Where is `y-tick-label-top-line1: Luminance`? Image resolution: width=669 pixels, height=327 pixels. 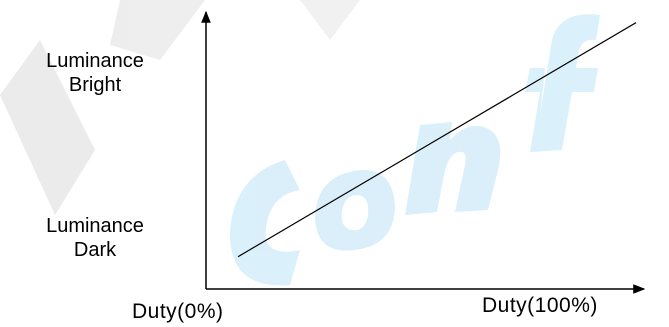 y-tick-label-top-line1: Luminance is located at coordinates (95, 61).